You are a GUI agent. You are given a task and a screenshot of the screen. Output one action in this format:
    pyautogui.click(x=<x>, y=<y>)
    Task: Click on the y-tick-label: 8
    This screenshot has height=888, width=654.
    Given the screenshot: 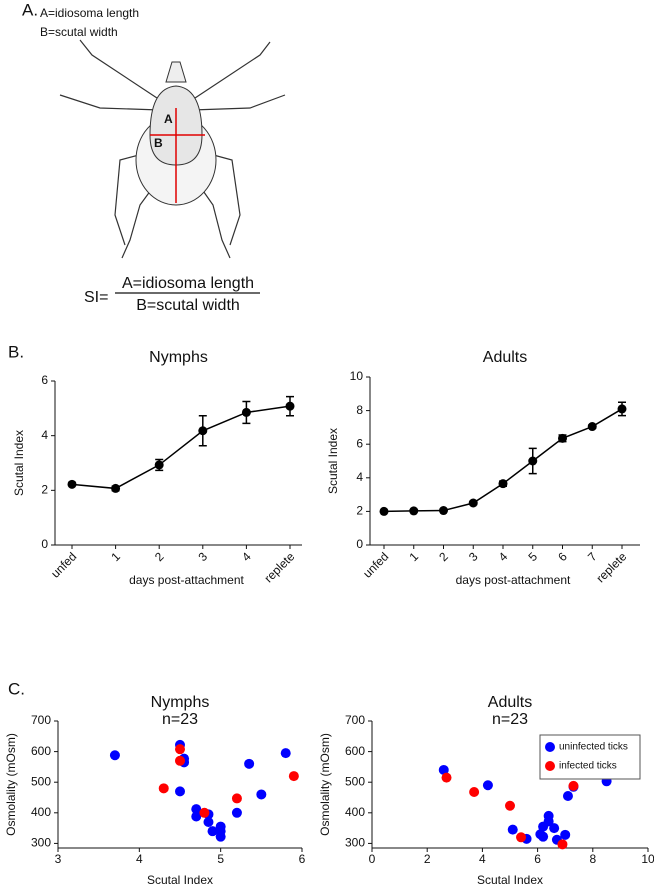 What is the action you would take?
    pyautogui.click(x=359, y=410)
    